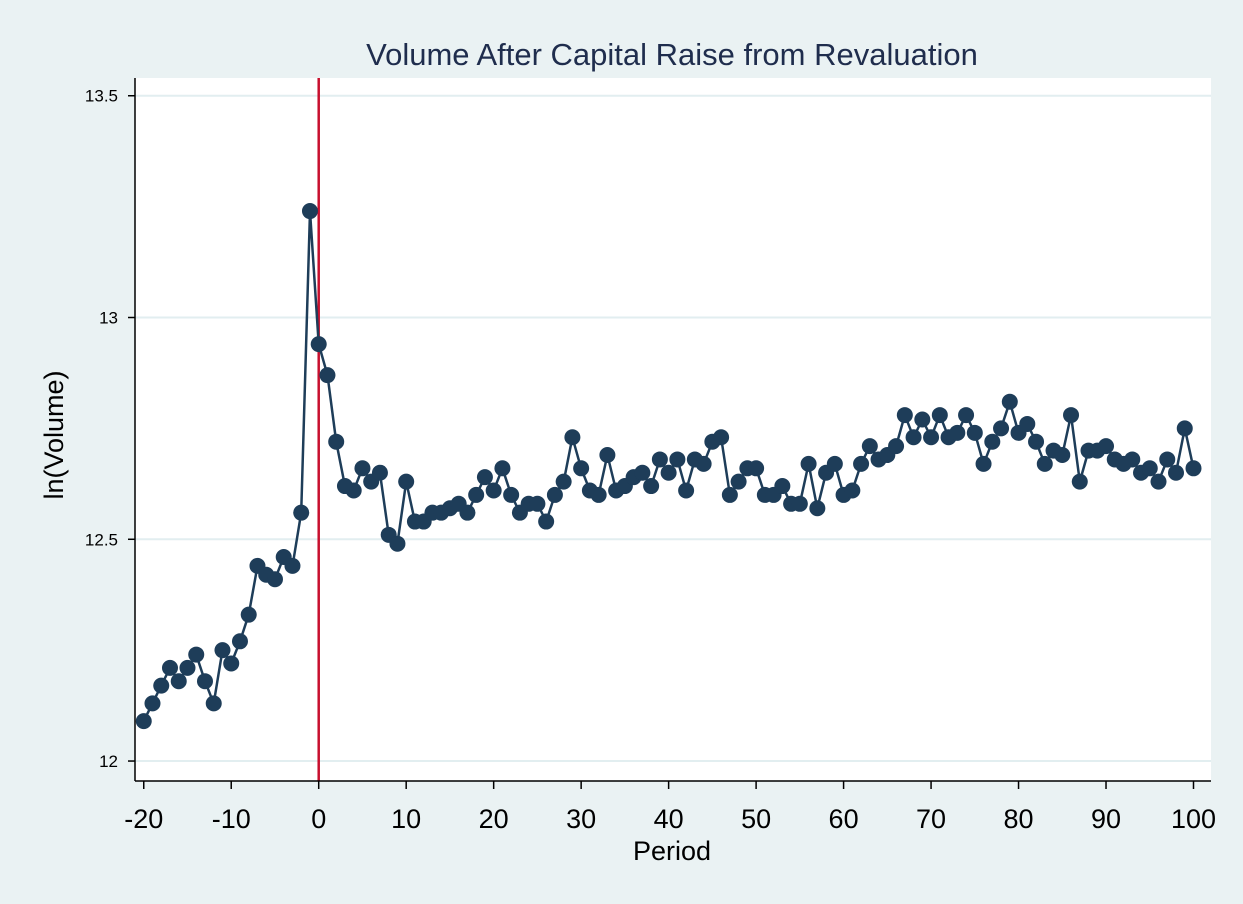  I want to click on x-tick-label: 60, so click(844, 819).